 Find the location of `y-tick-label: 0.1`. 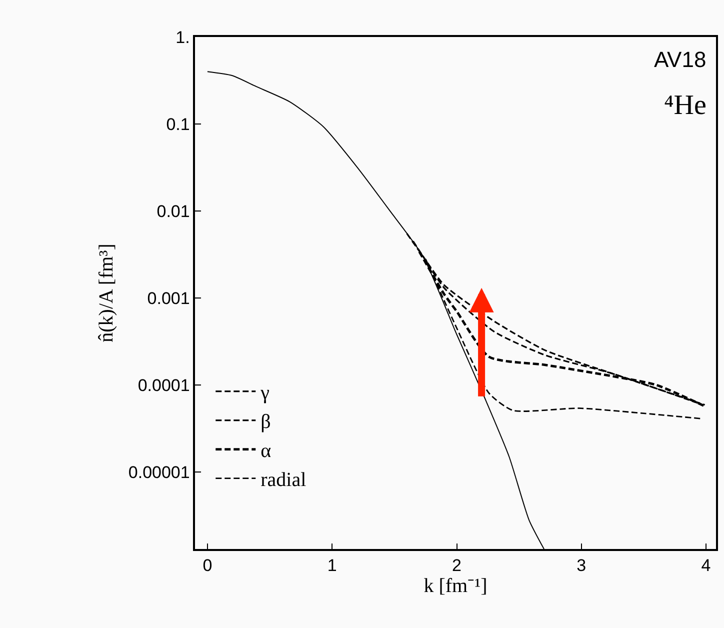

y-tick-label: 0.1 is located at coordinates (178, 124).